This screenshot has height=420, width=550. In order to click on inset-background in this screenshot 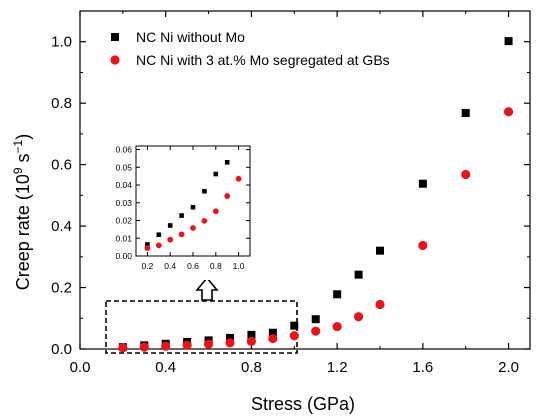, I will do `click(176, 210)`.